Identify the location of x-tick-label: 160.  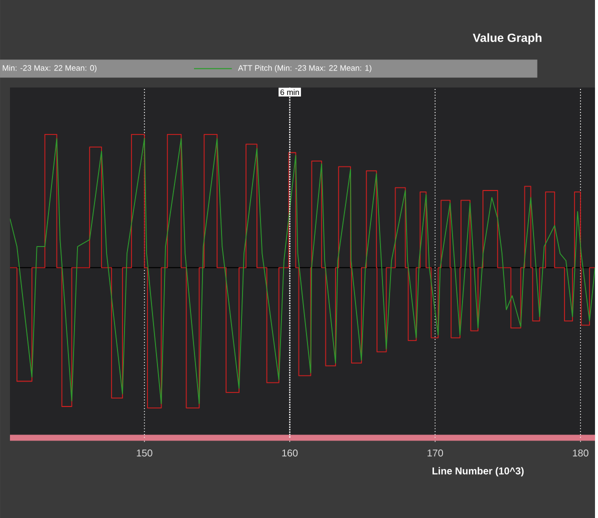
(290, 452).